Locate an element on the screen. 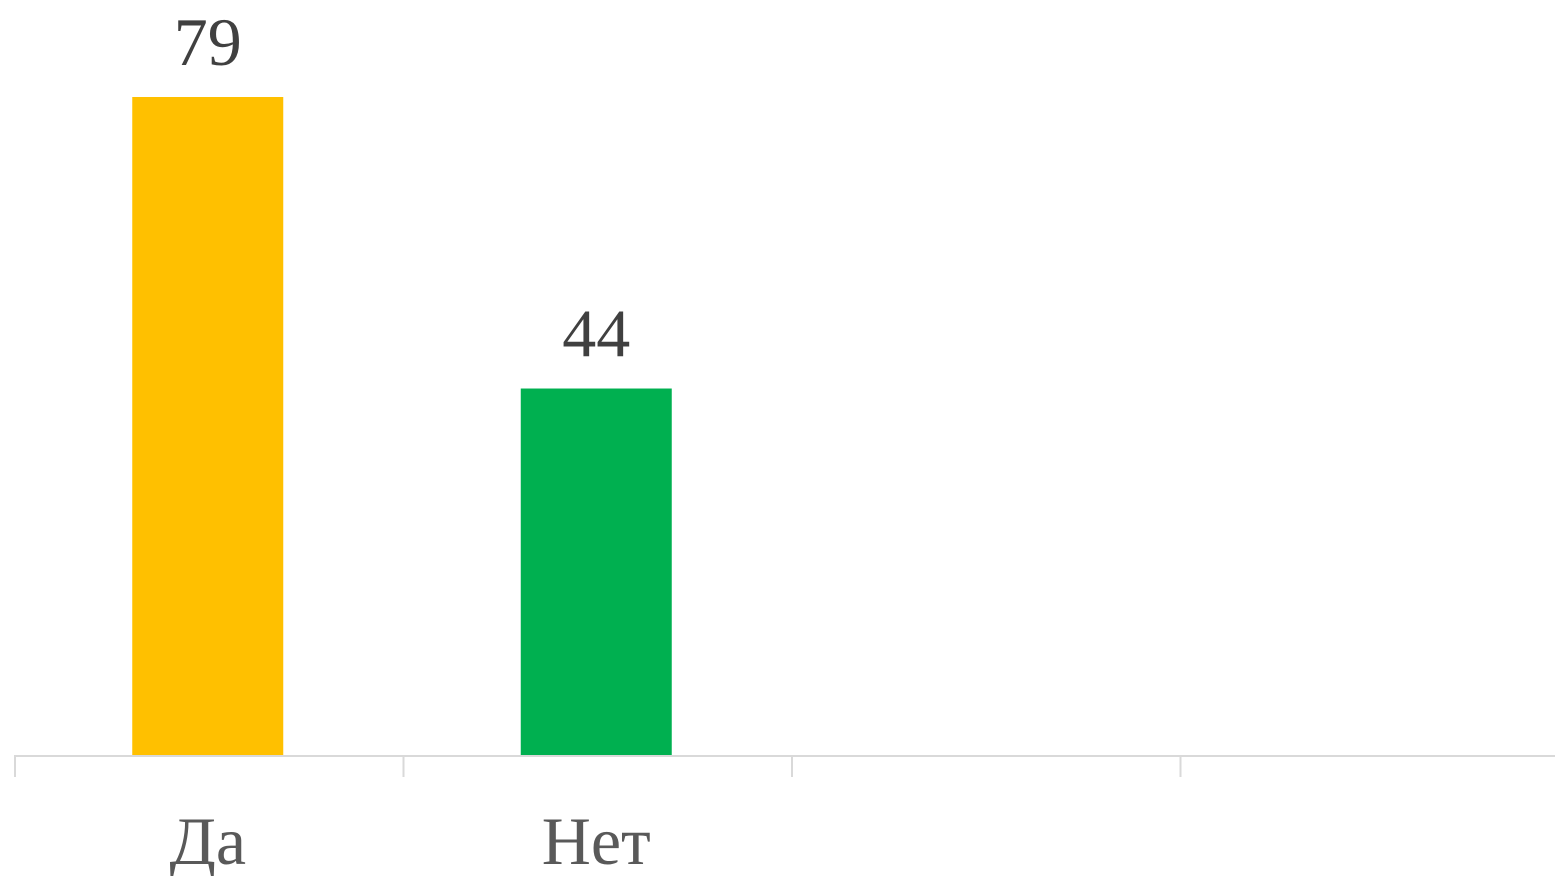  x-tick-label: Да is located at coordinates (207, 839).